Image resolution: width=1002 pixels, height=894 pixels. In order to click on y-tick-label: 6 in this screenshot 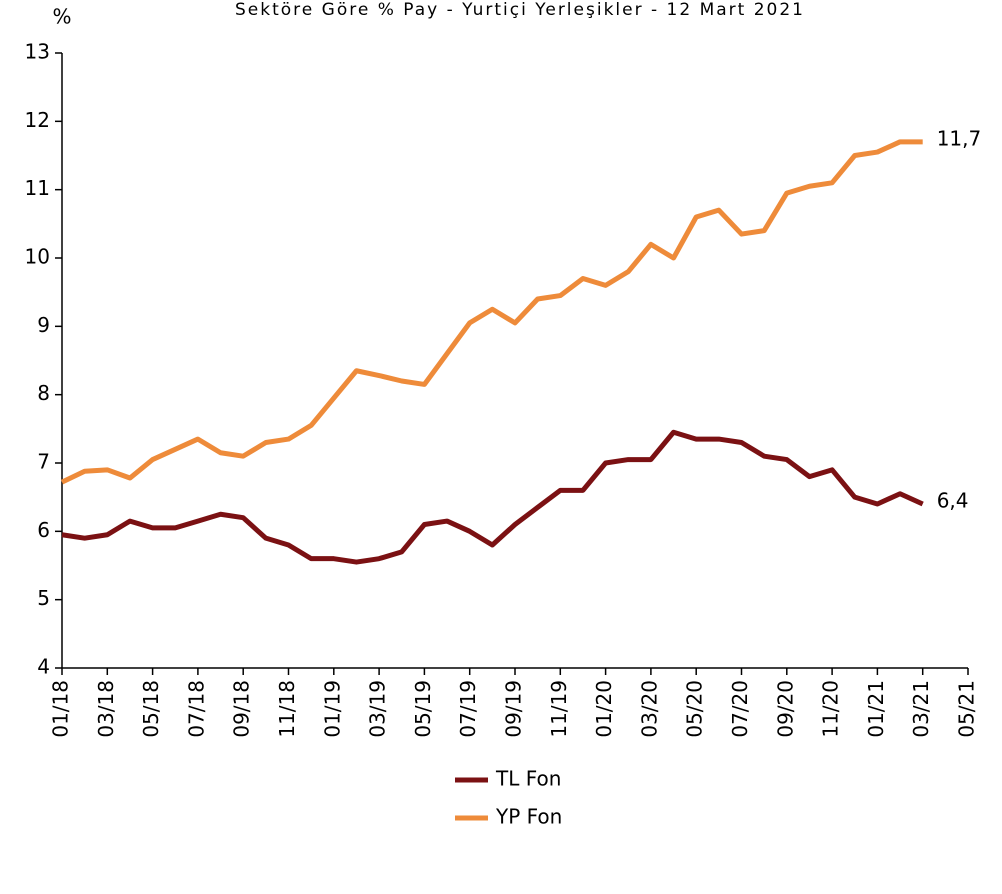, I will do `click(43, 530)`.